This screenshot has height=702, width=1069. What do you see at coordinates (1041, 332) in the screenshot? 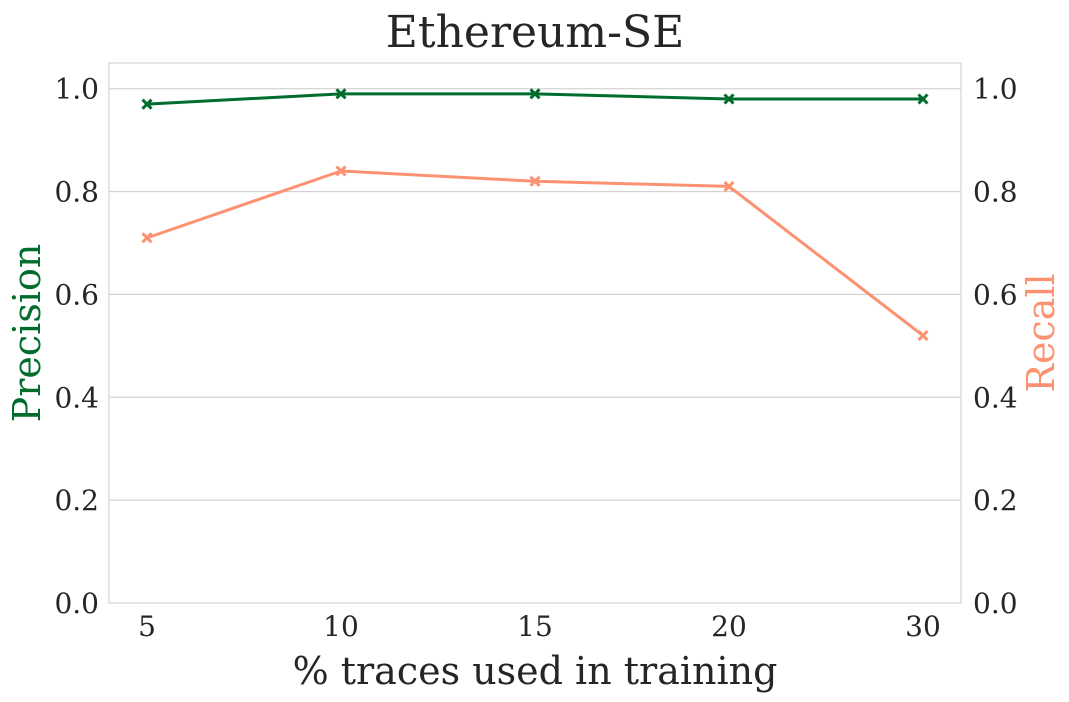
I see `y-axis-label-right: Recall` at bounding box center [1041, 332].